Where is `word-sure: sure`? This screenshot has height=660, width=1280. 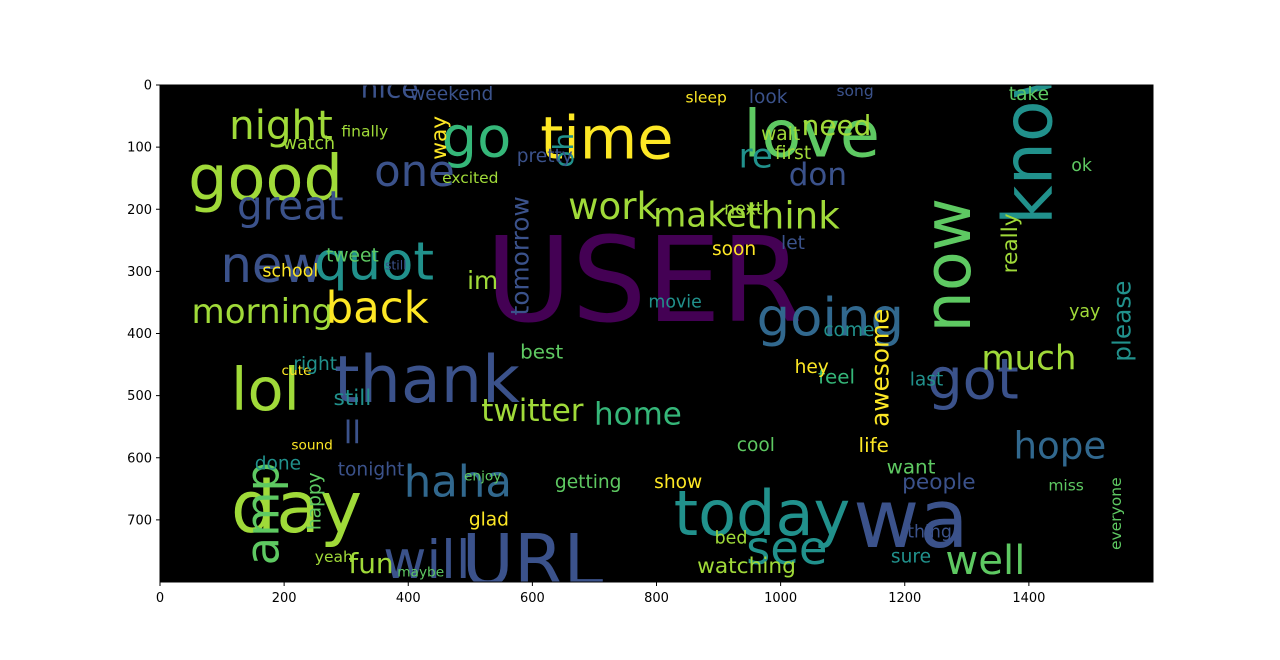
word-sure: sure is located at coordinates (911, 557).